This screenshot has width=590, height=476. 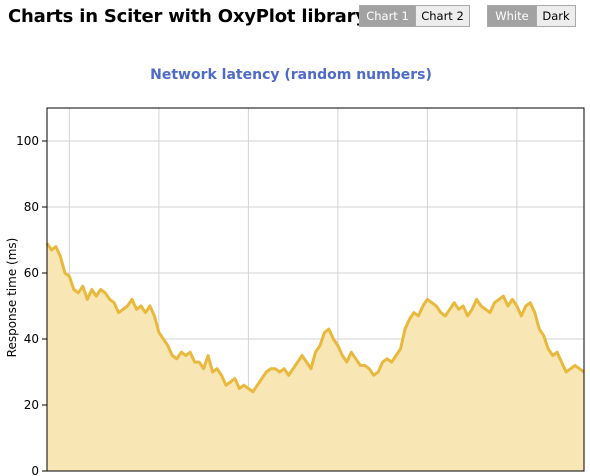 I want to click on tab-chart-2: Chart 2, so click(x=442, y=16).